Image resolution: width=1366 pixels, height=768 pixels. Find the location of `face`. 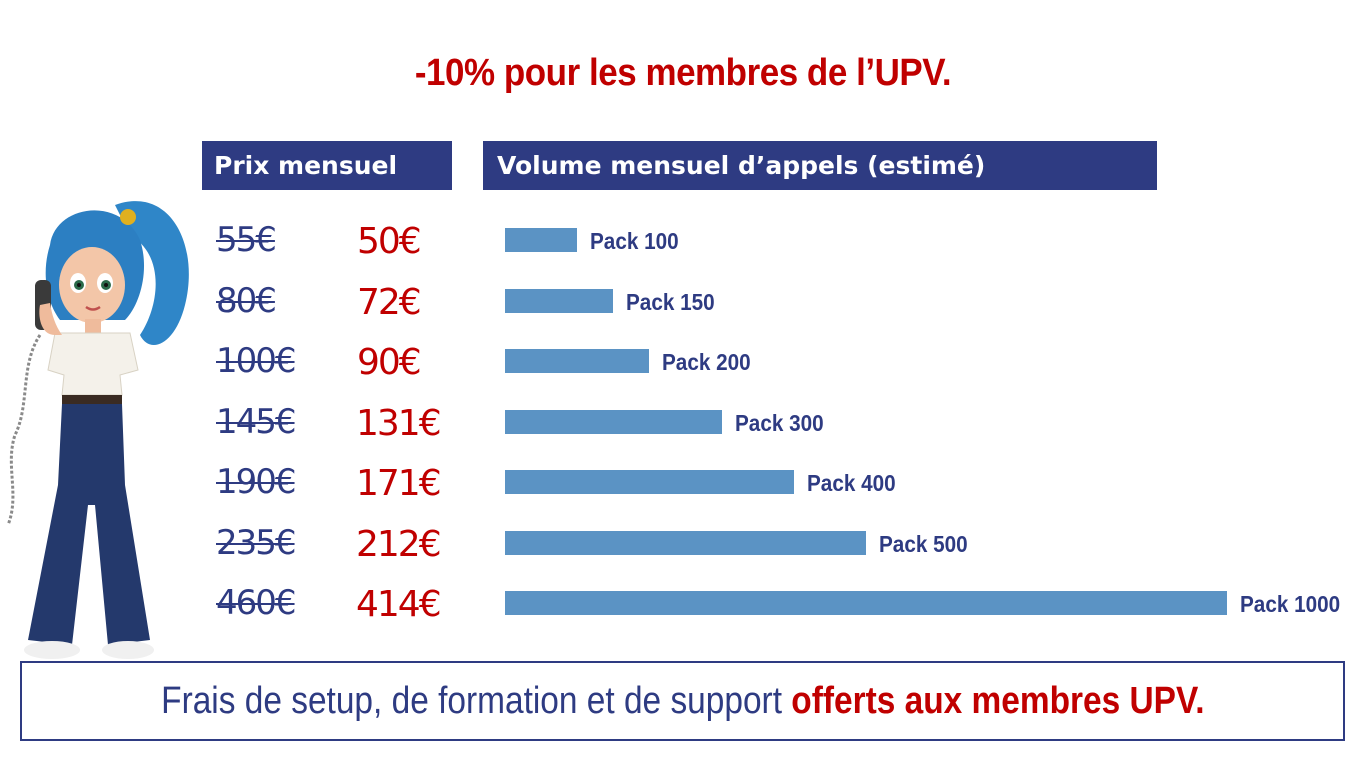

face is located at coordinates (92, 285).